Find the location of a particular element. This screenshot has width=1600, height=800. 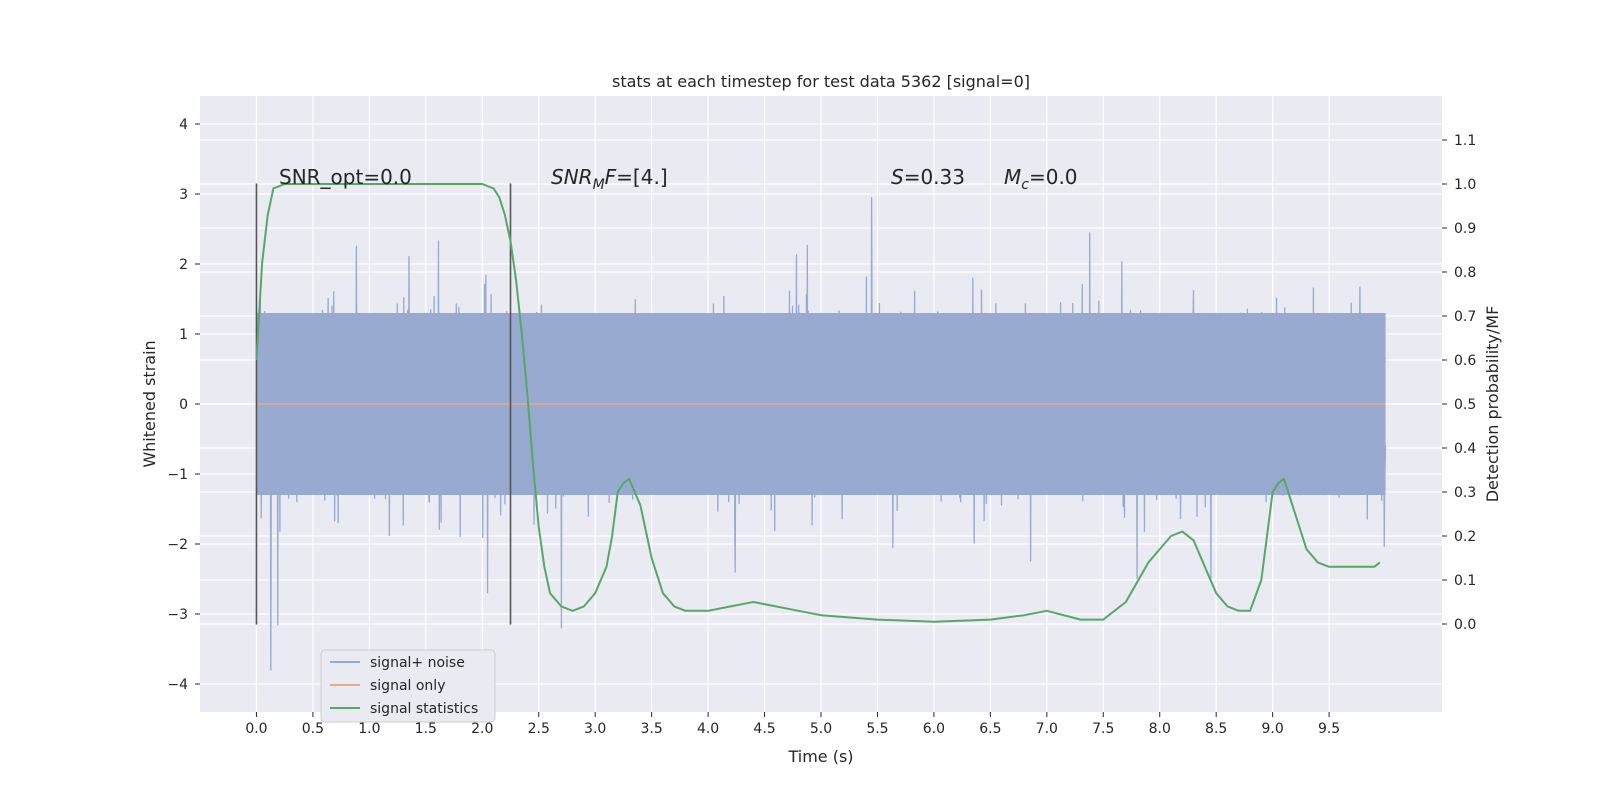

y-tick-label-6: −2 is located at coordinates (177, 545).